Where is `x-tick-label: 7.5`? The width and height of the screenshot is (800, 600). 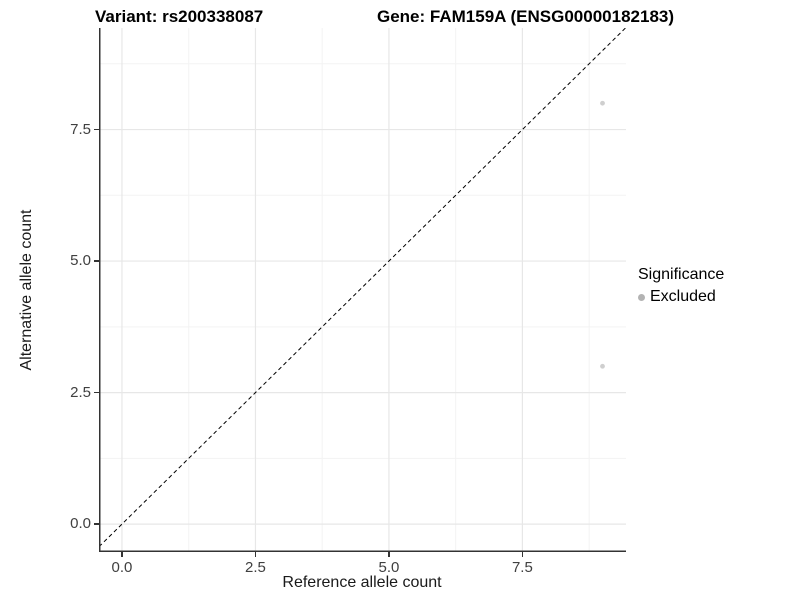 x-tick-label: 7.5 is located at coordinates (522, 567).